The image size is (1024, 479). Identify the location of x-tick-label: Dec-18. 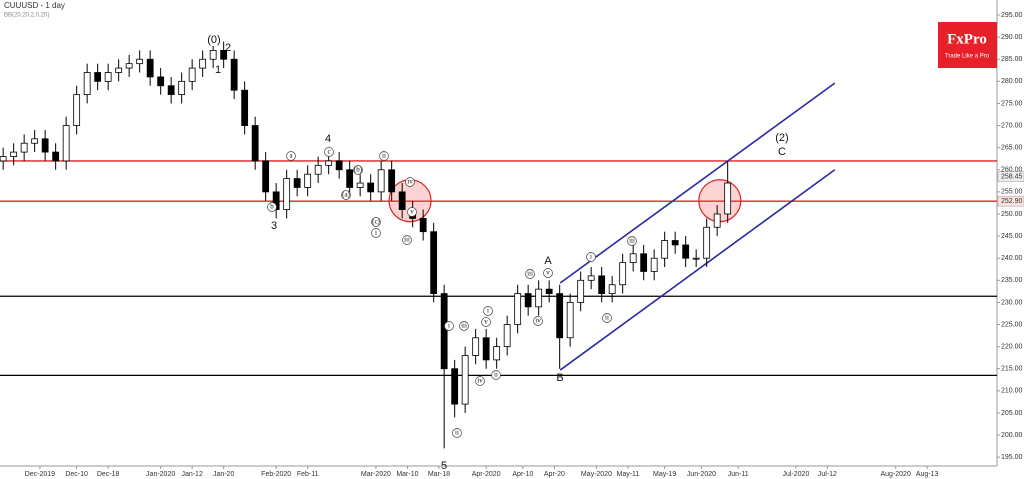
(108, 474).